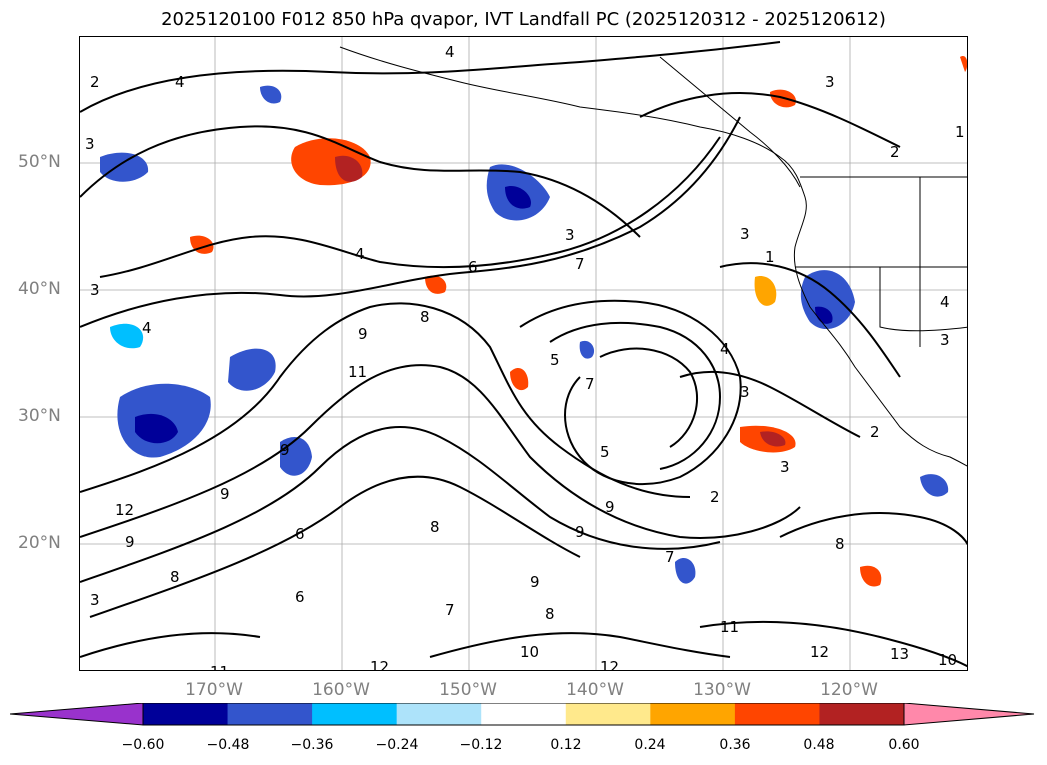 Image resolution: width=1047 pixels, height=765 pixels. Describe the element at coordinates (650, 745) in the screenshot. I see `colorbar-tick: 0.24` at that location.